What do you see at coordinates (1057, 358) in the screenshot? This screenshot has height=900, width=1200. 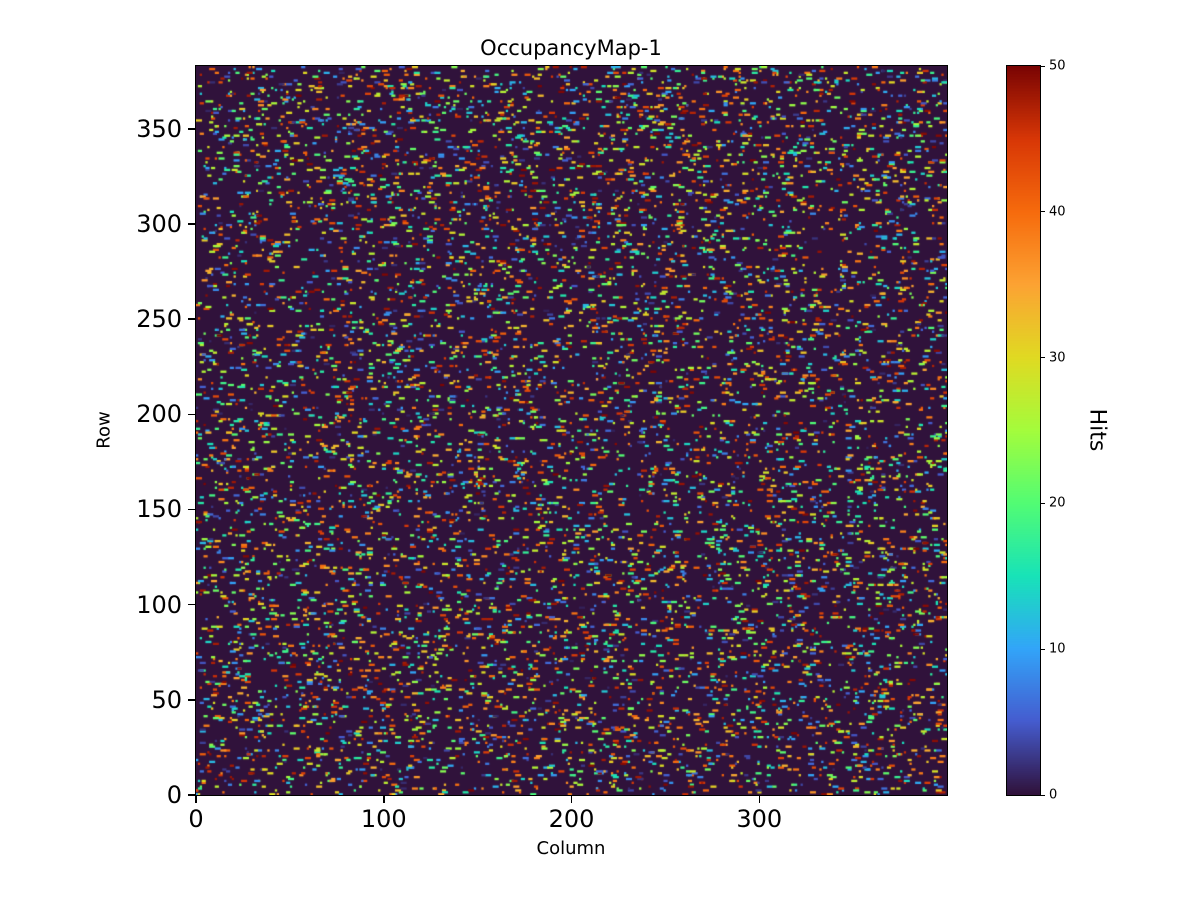 I see `colorbar-tick-label: 30` at bounding box center [1057, 358].